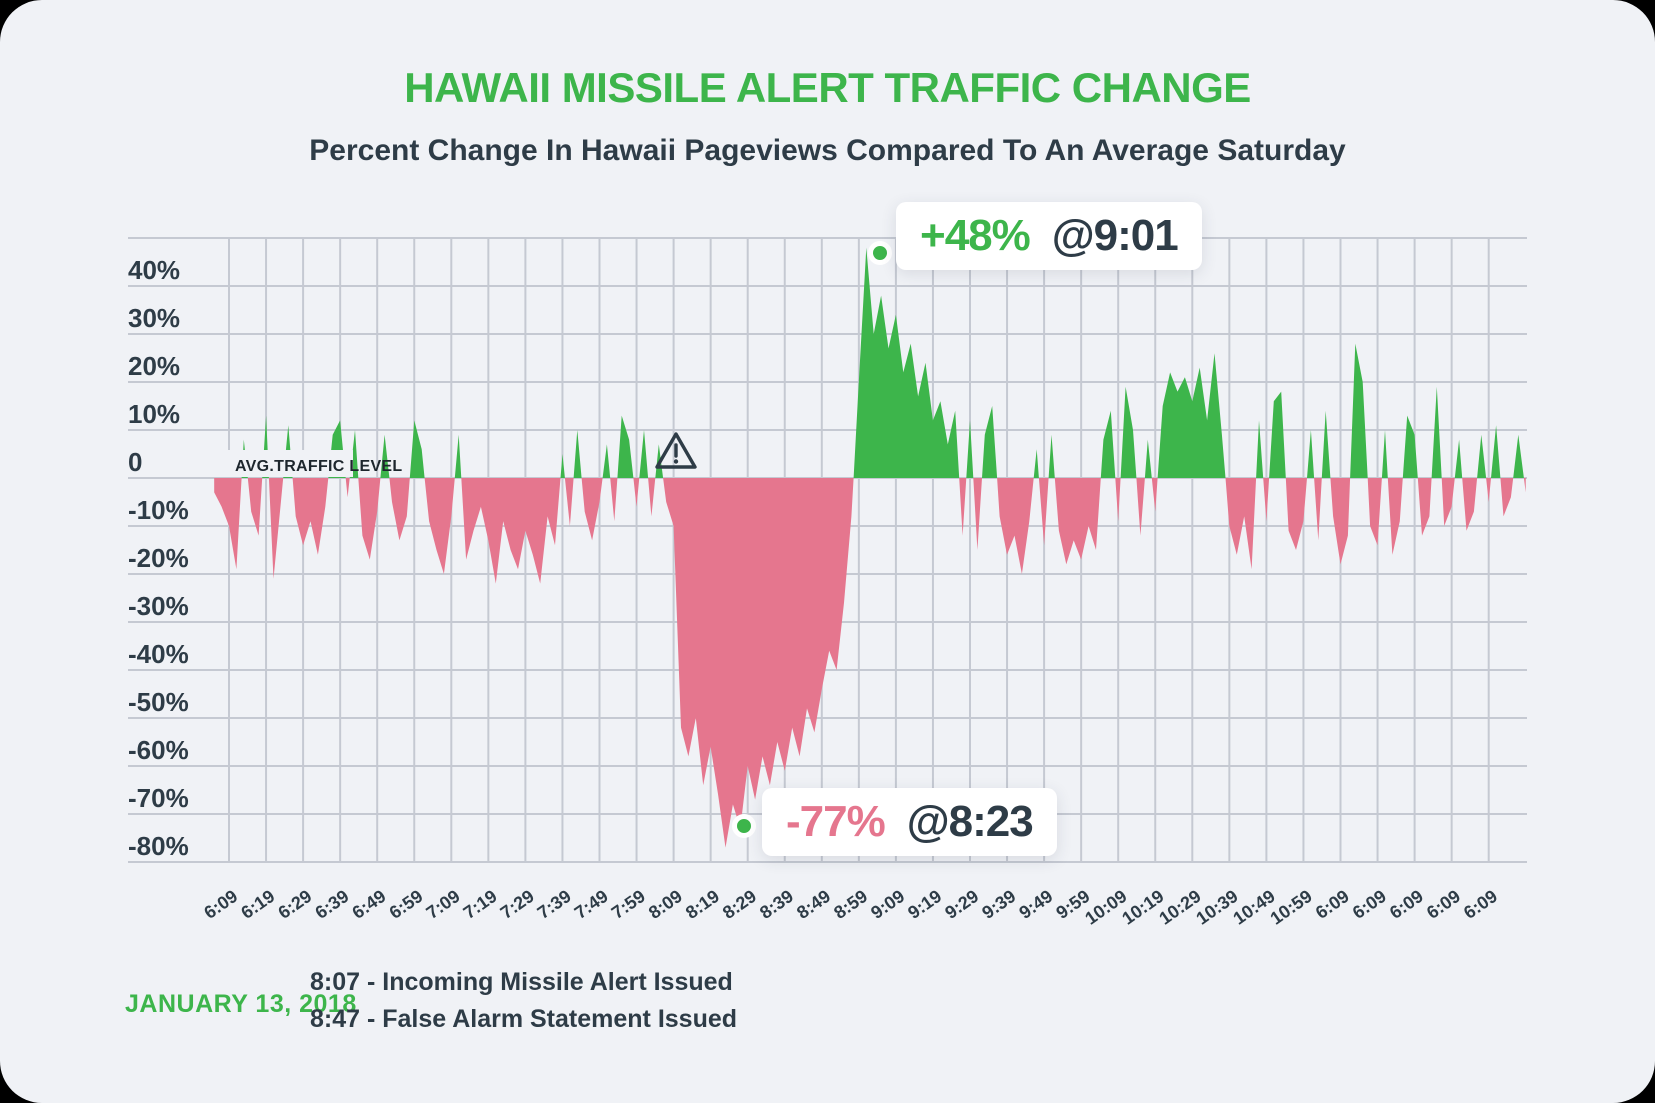 Image resolution: width=1655 pixels, height=1103 pixels. What do you see at coordinates (1291, 907) in the screenshot?
I see `x-tick-label: 10:59` at bounding box center [1291, 907].